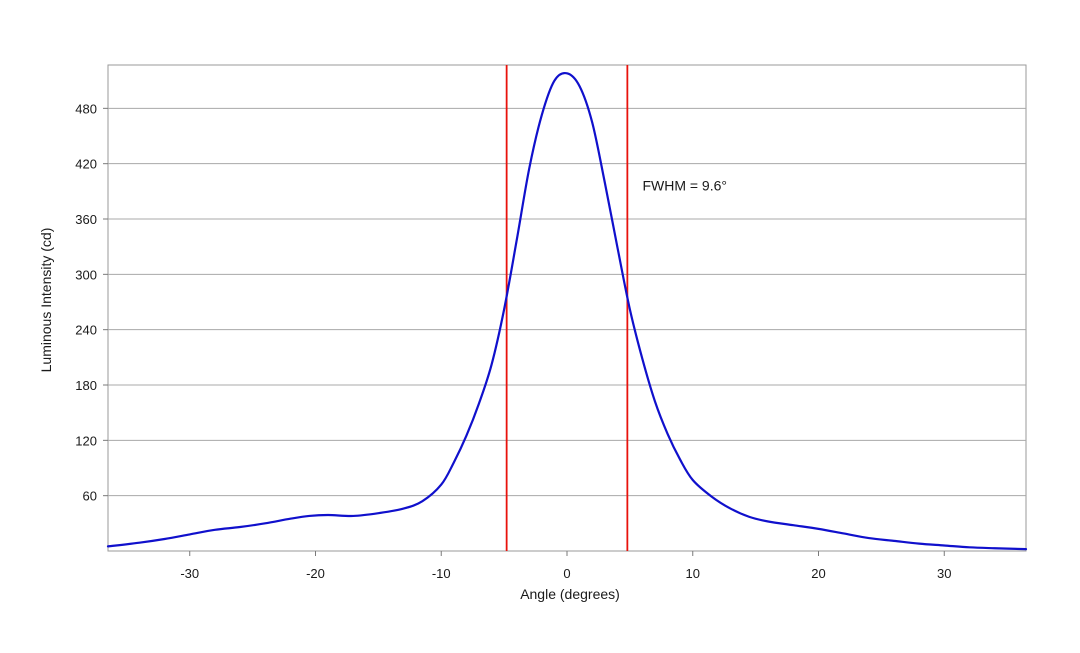  What do you see at coordinates (441, 573) in the screenshot?
I see `x-tick-label: -10` at bounding box center [441, 573].